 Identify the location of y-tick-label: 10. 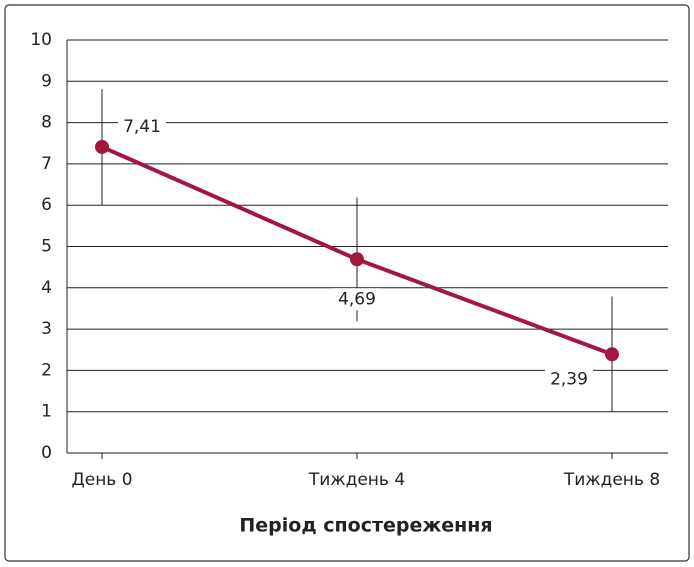
(41, 40).